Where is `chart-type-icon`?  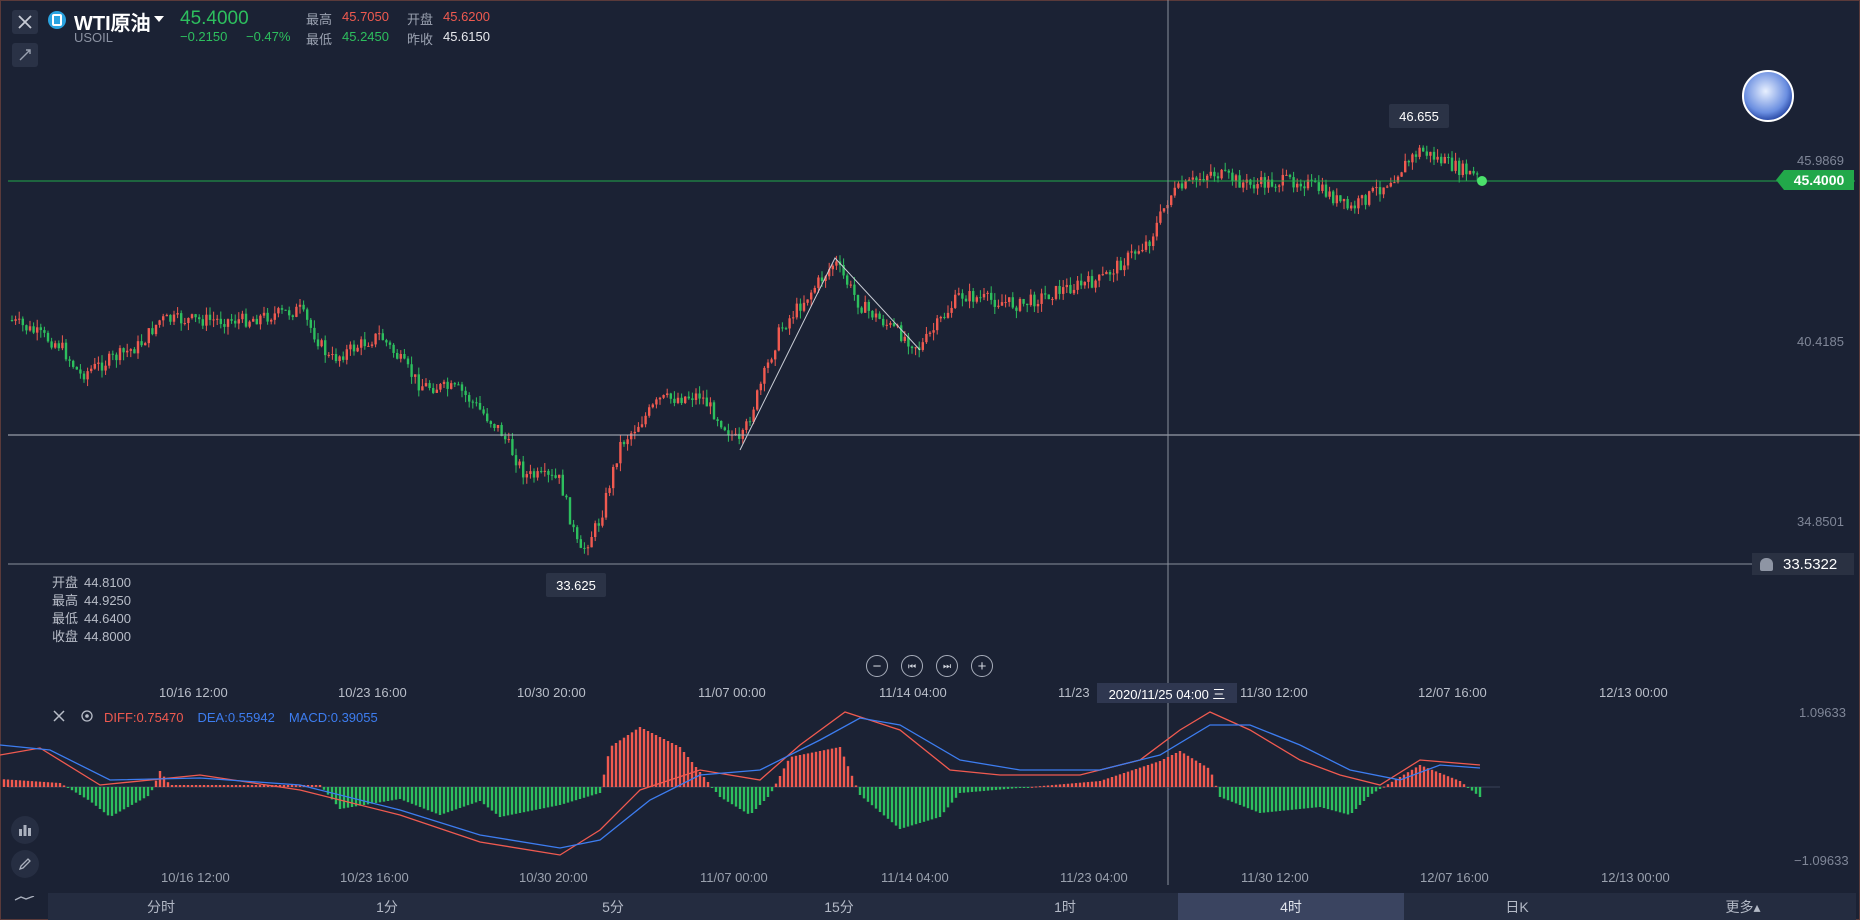 chart-type-icon is located at coordinates (25, 897).